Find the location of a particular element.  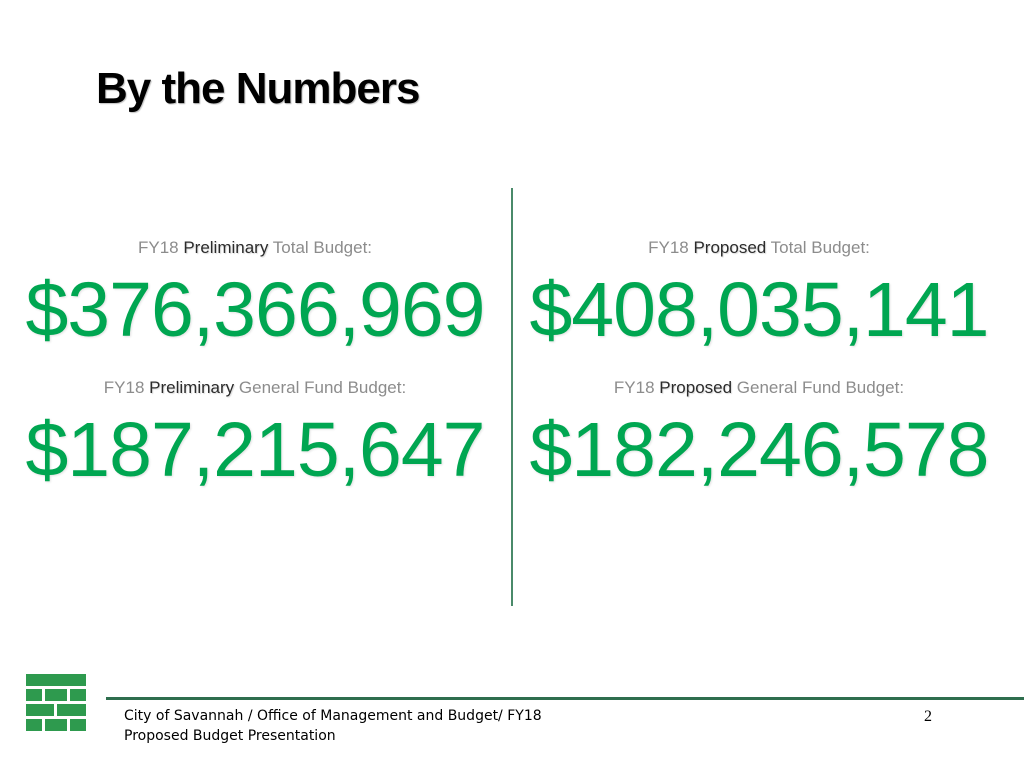

proposed-total-budget-label: FY18 Proposed Total Budget: is located at coordinates (759, 248).